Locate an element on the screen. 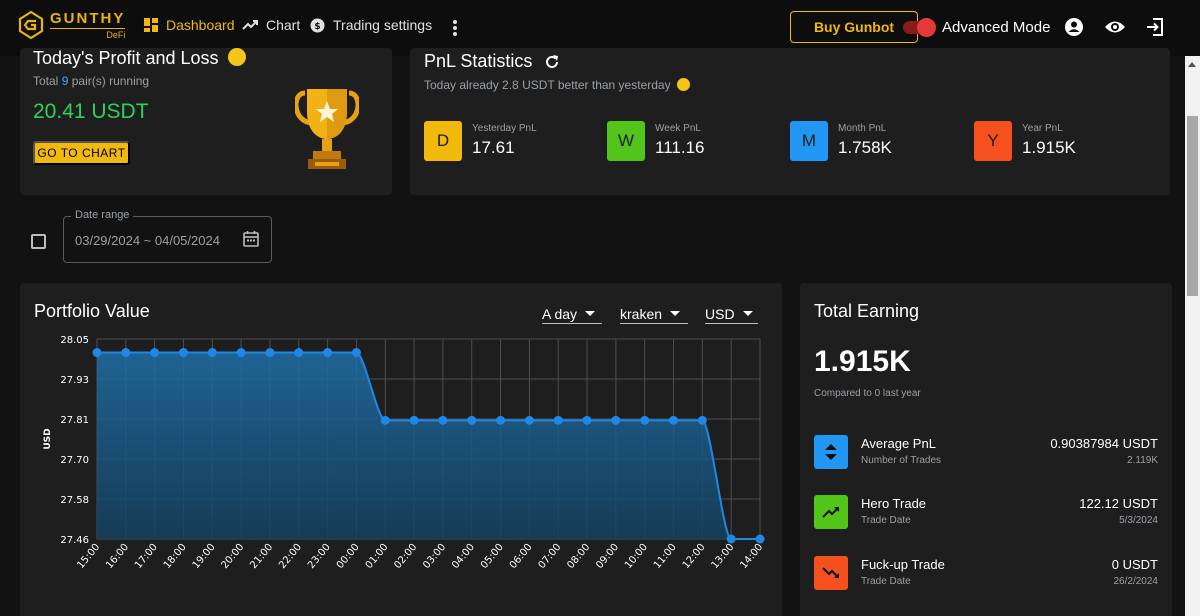  advanced-mode-toggle is located at coordinates (919, 27).